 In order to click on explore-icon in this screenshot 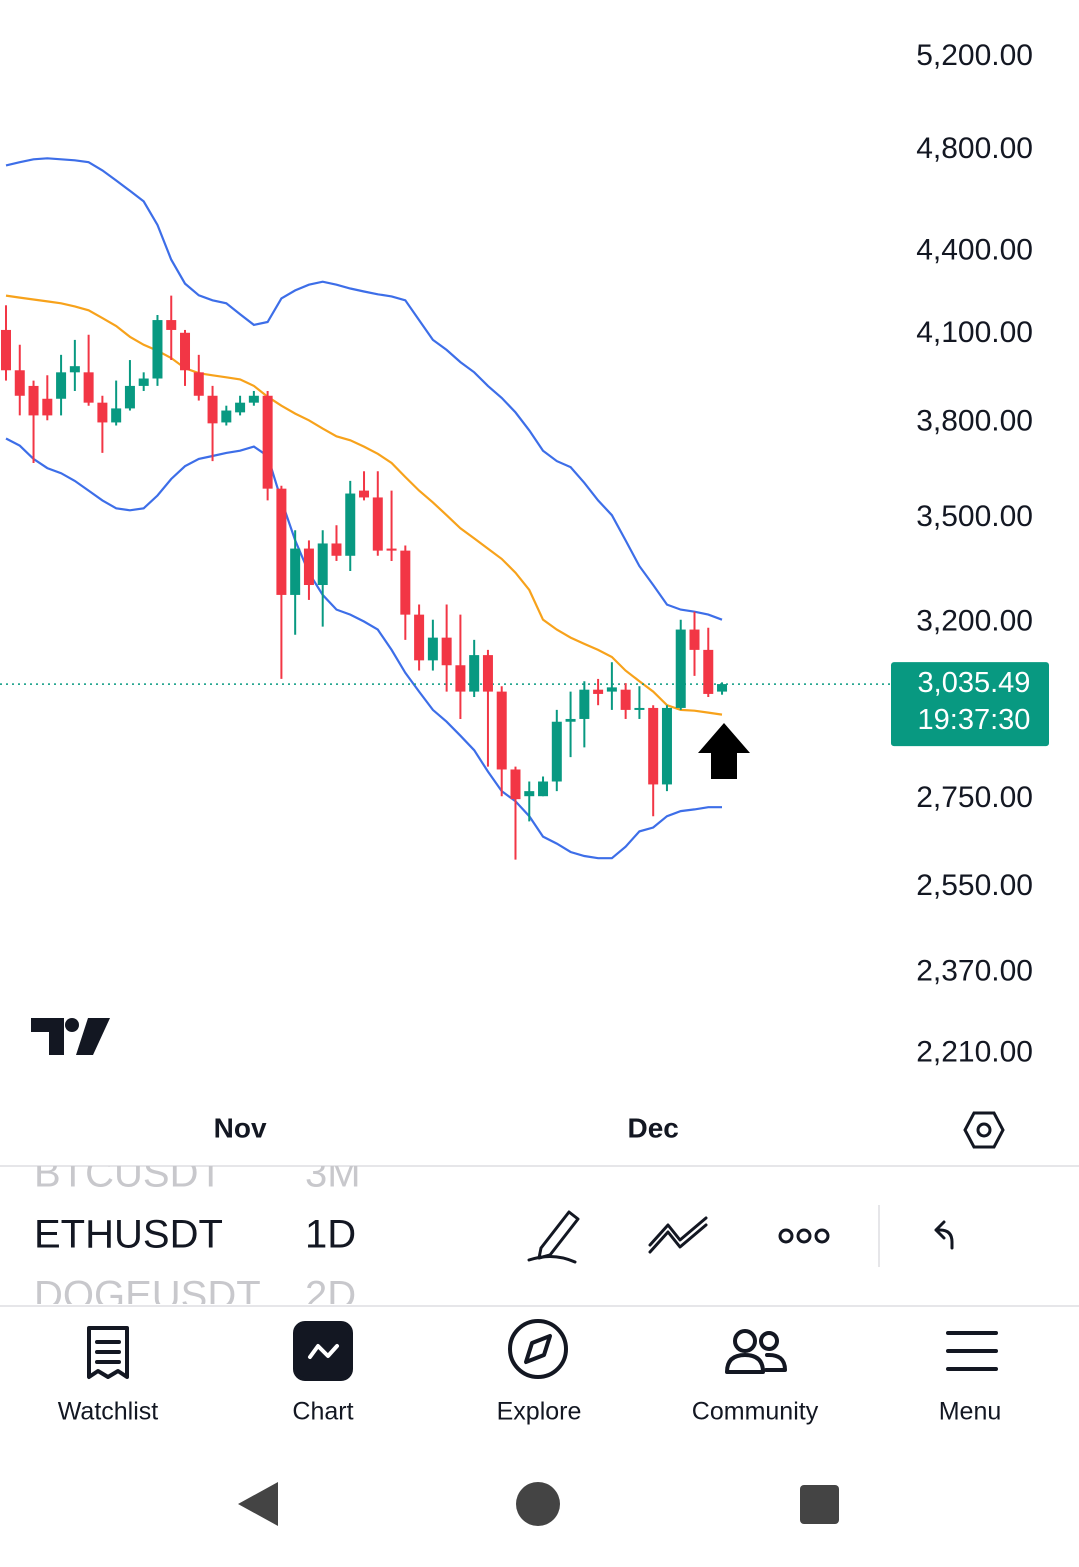, I will do `click(538, 1349)`.